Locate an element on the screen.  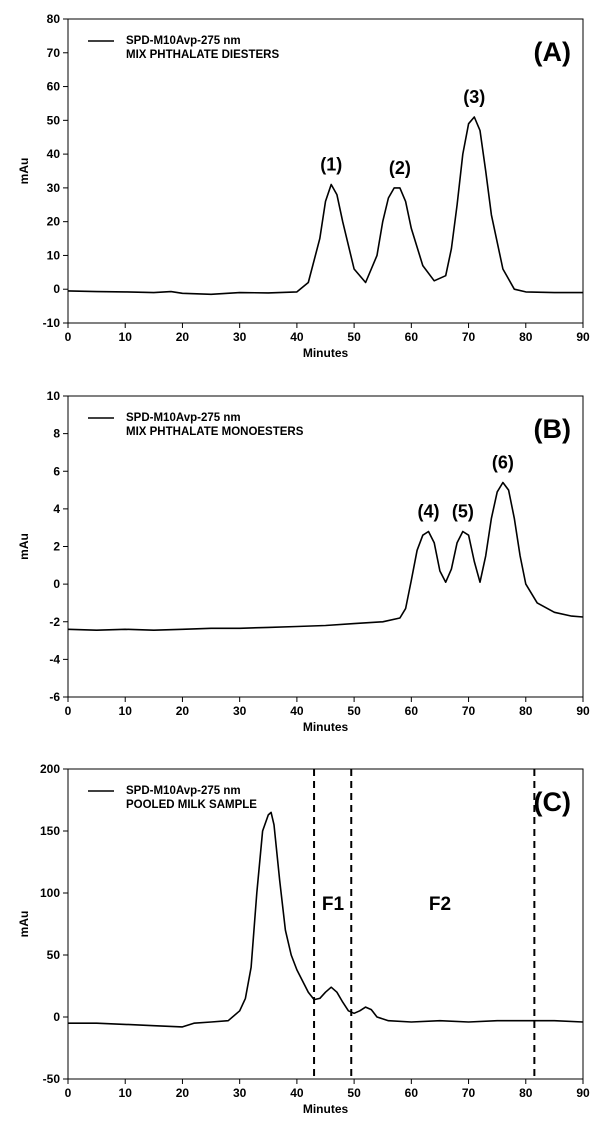
panel-b-y-tick-label-8: 8 is located at coordinates (56, 434).